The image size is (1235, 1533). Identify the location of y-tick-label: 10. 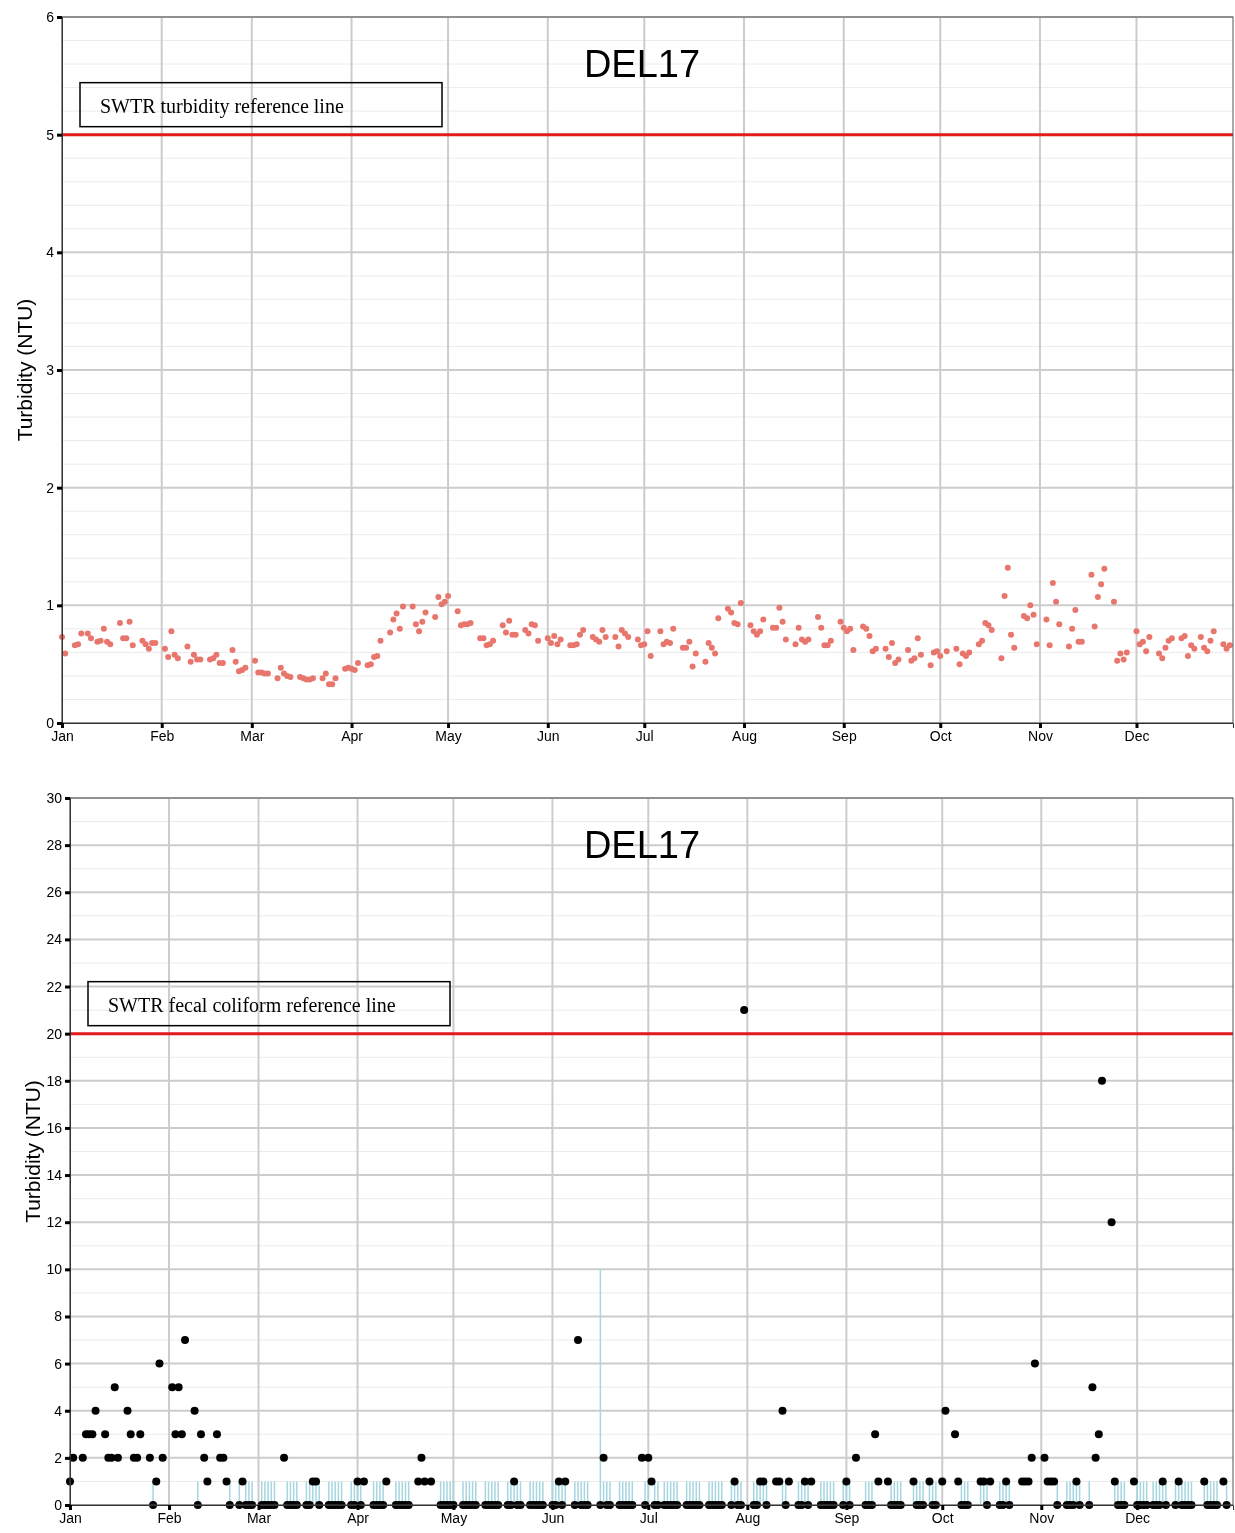
(54, 1269).